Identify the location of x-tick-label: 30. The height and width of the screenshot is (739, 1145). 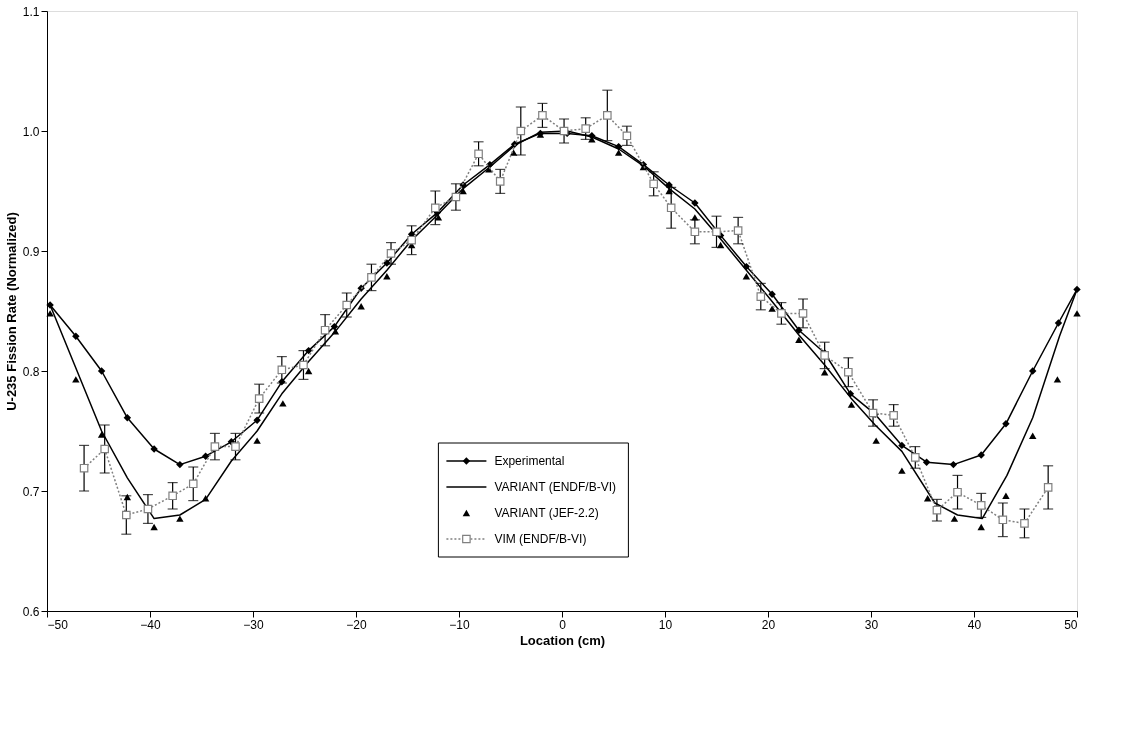
(871, 624).